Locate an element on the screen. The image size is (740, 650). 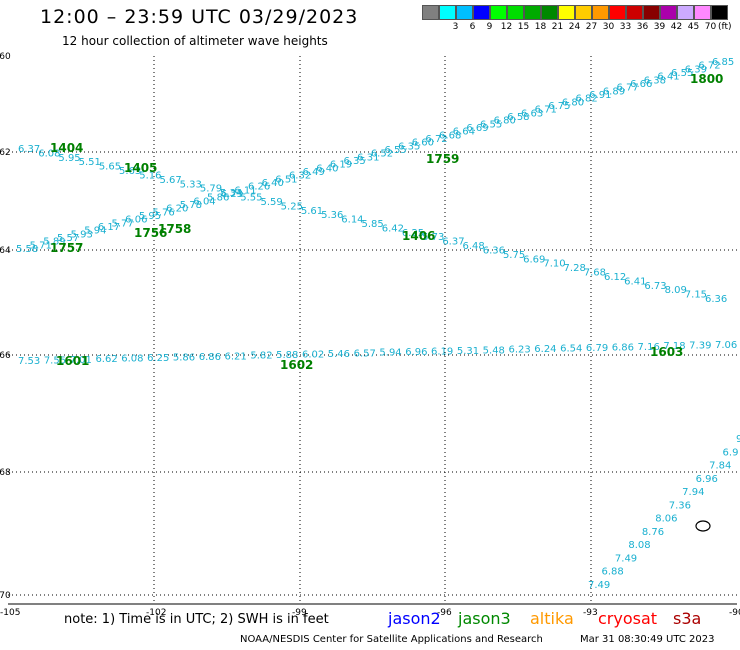
lon-tick-label: -90 is located at coordinates (734, 613).